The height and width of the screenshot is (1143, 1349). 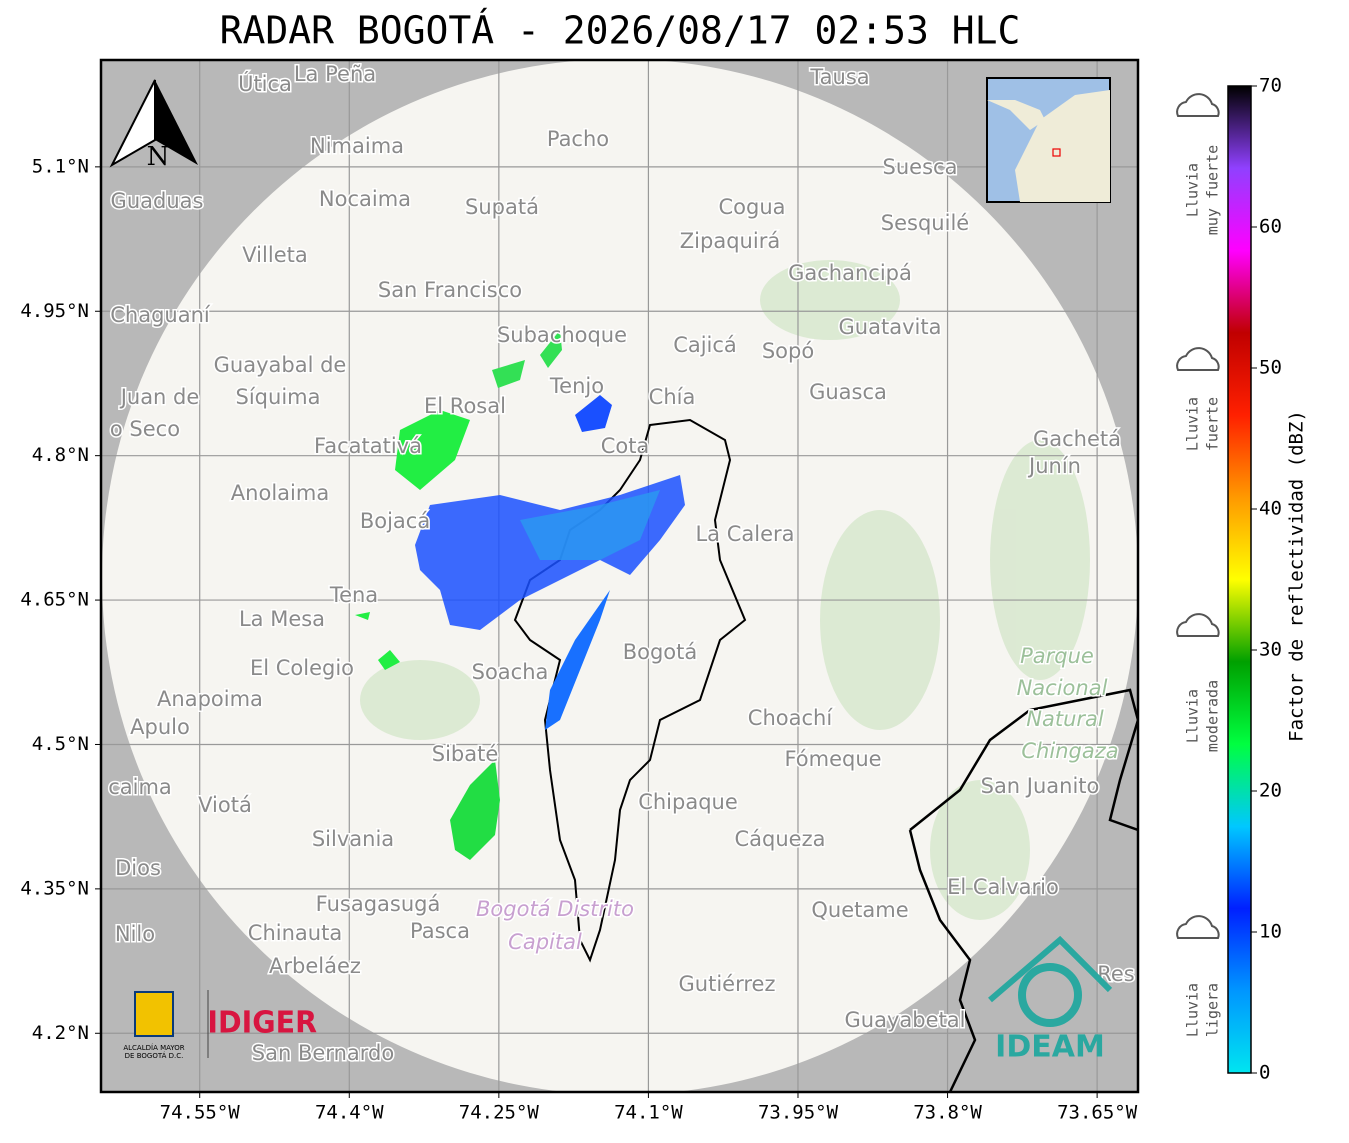 I want to click on park-label: Chingaza, so click(x=1069, y=751).